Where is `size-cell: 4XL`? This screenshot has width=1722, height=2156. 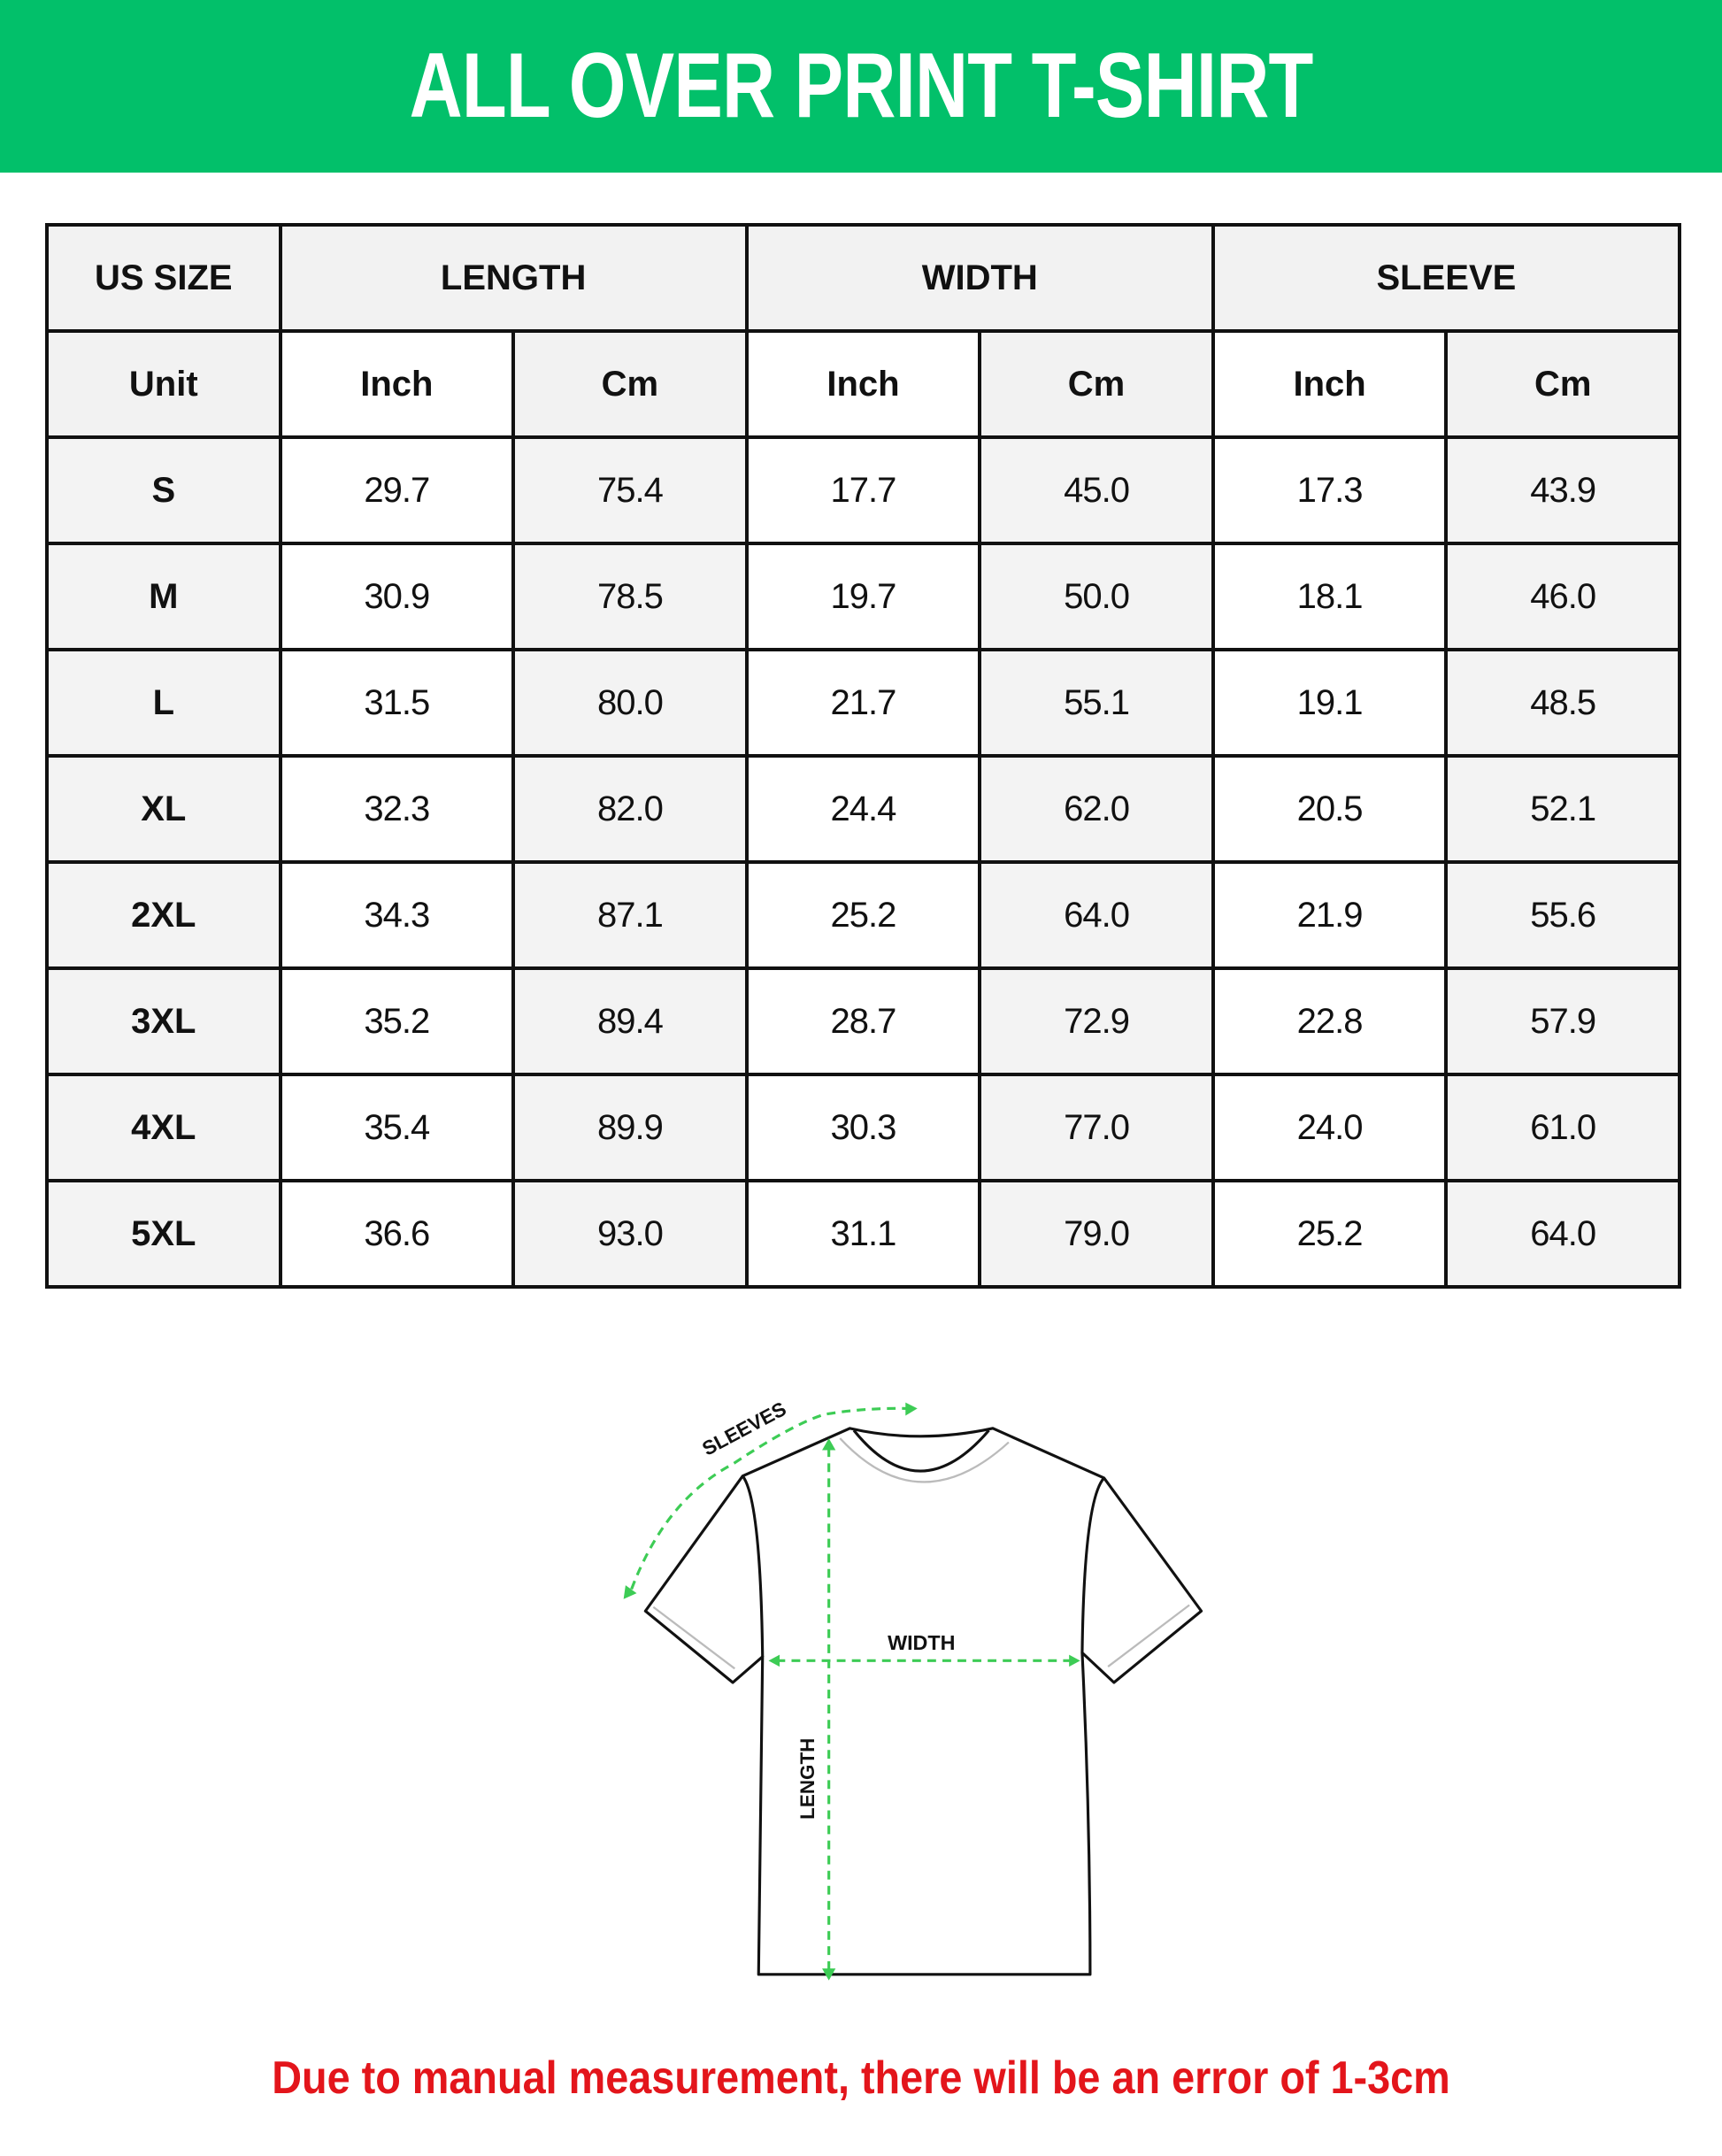 size-cell: 4XL is located at coordinates (164, 1128).